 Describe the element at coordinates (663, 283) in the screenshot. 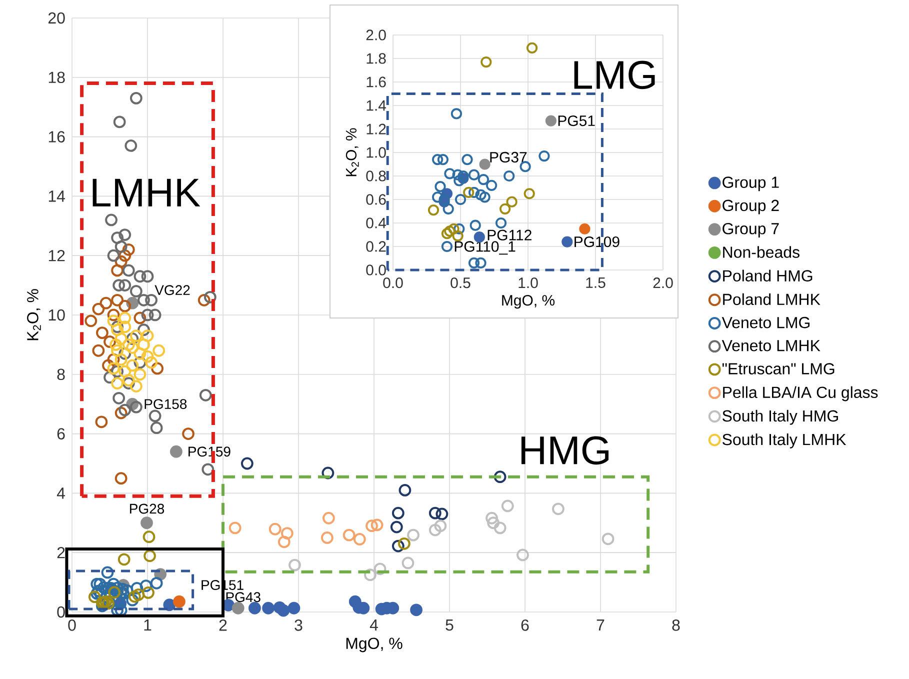

I see `x-tick-label: 2.0` at that location.